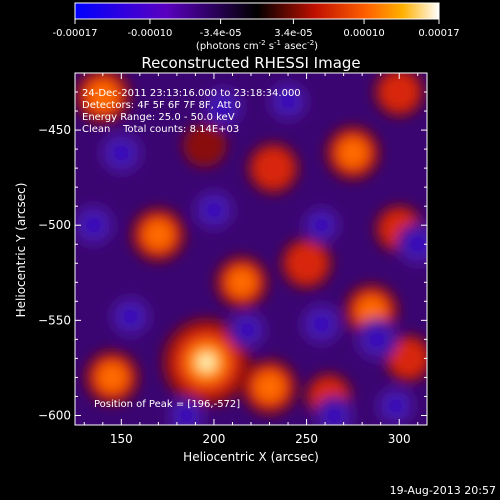  I want to click on colorbar-tick-label: -0.00010, so click(149, 33).